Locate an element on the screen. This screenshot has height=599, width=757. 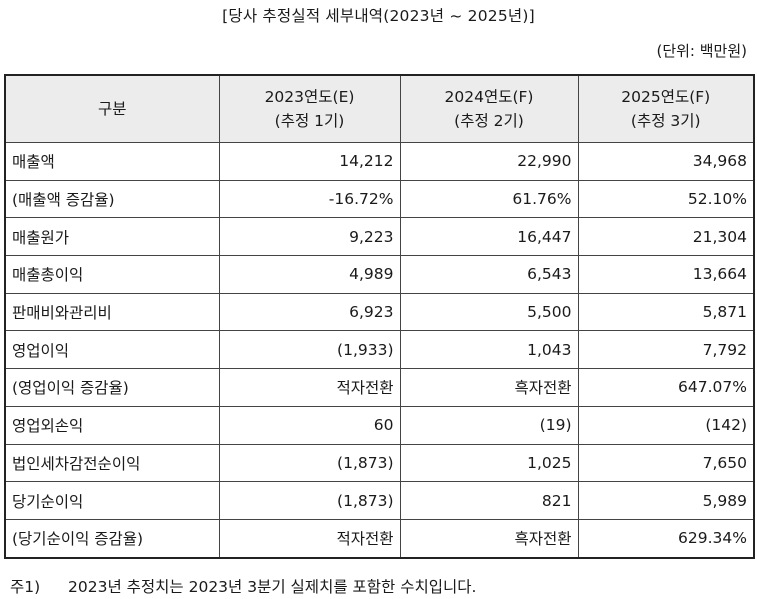
footnote: 주1) 2023년 추정치는 2023년 3분기 실제치를 포함한 수치입니다. is located at coordinates (243, 586).